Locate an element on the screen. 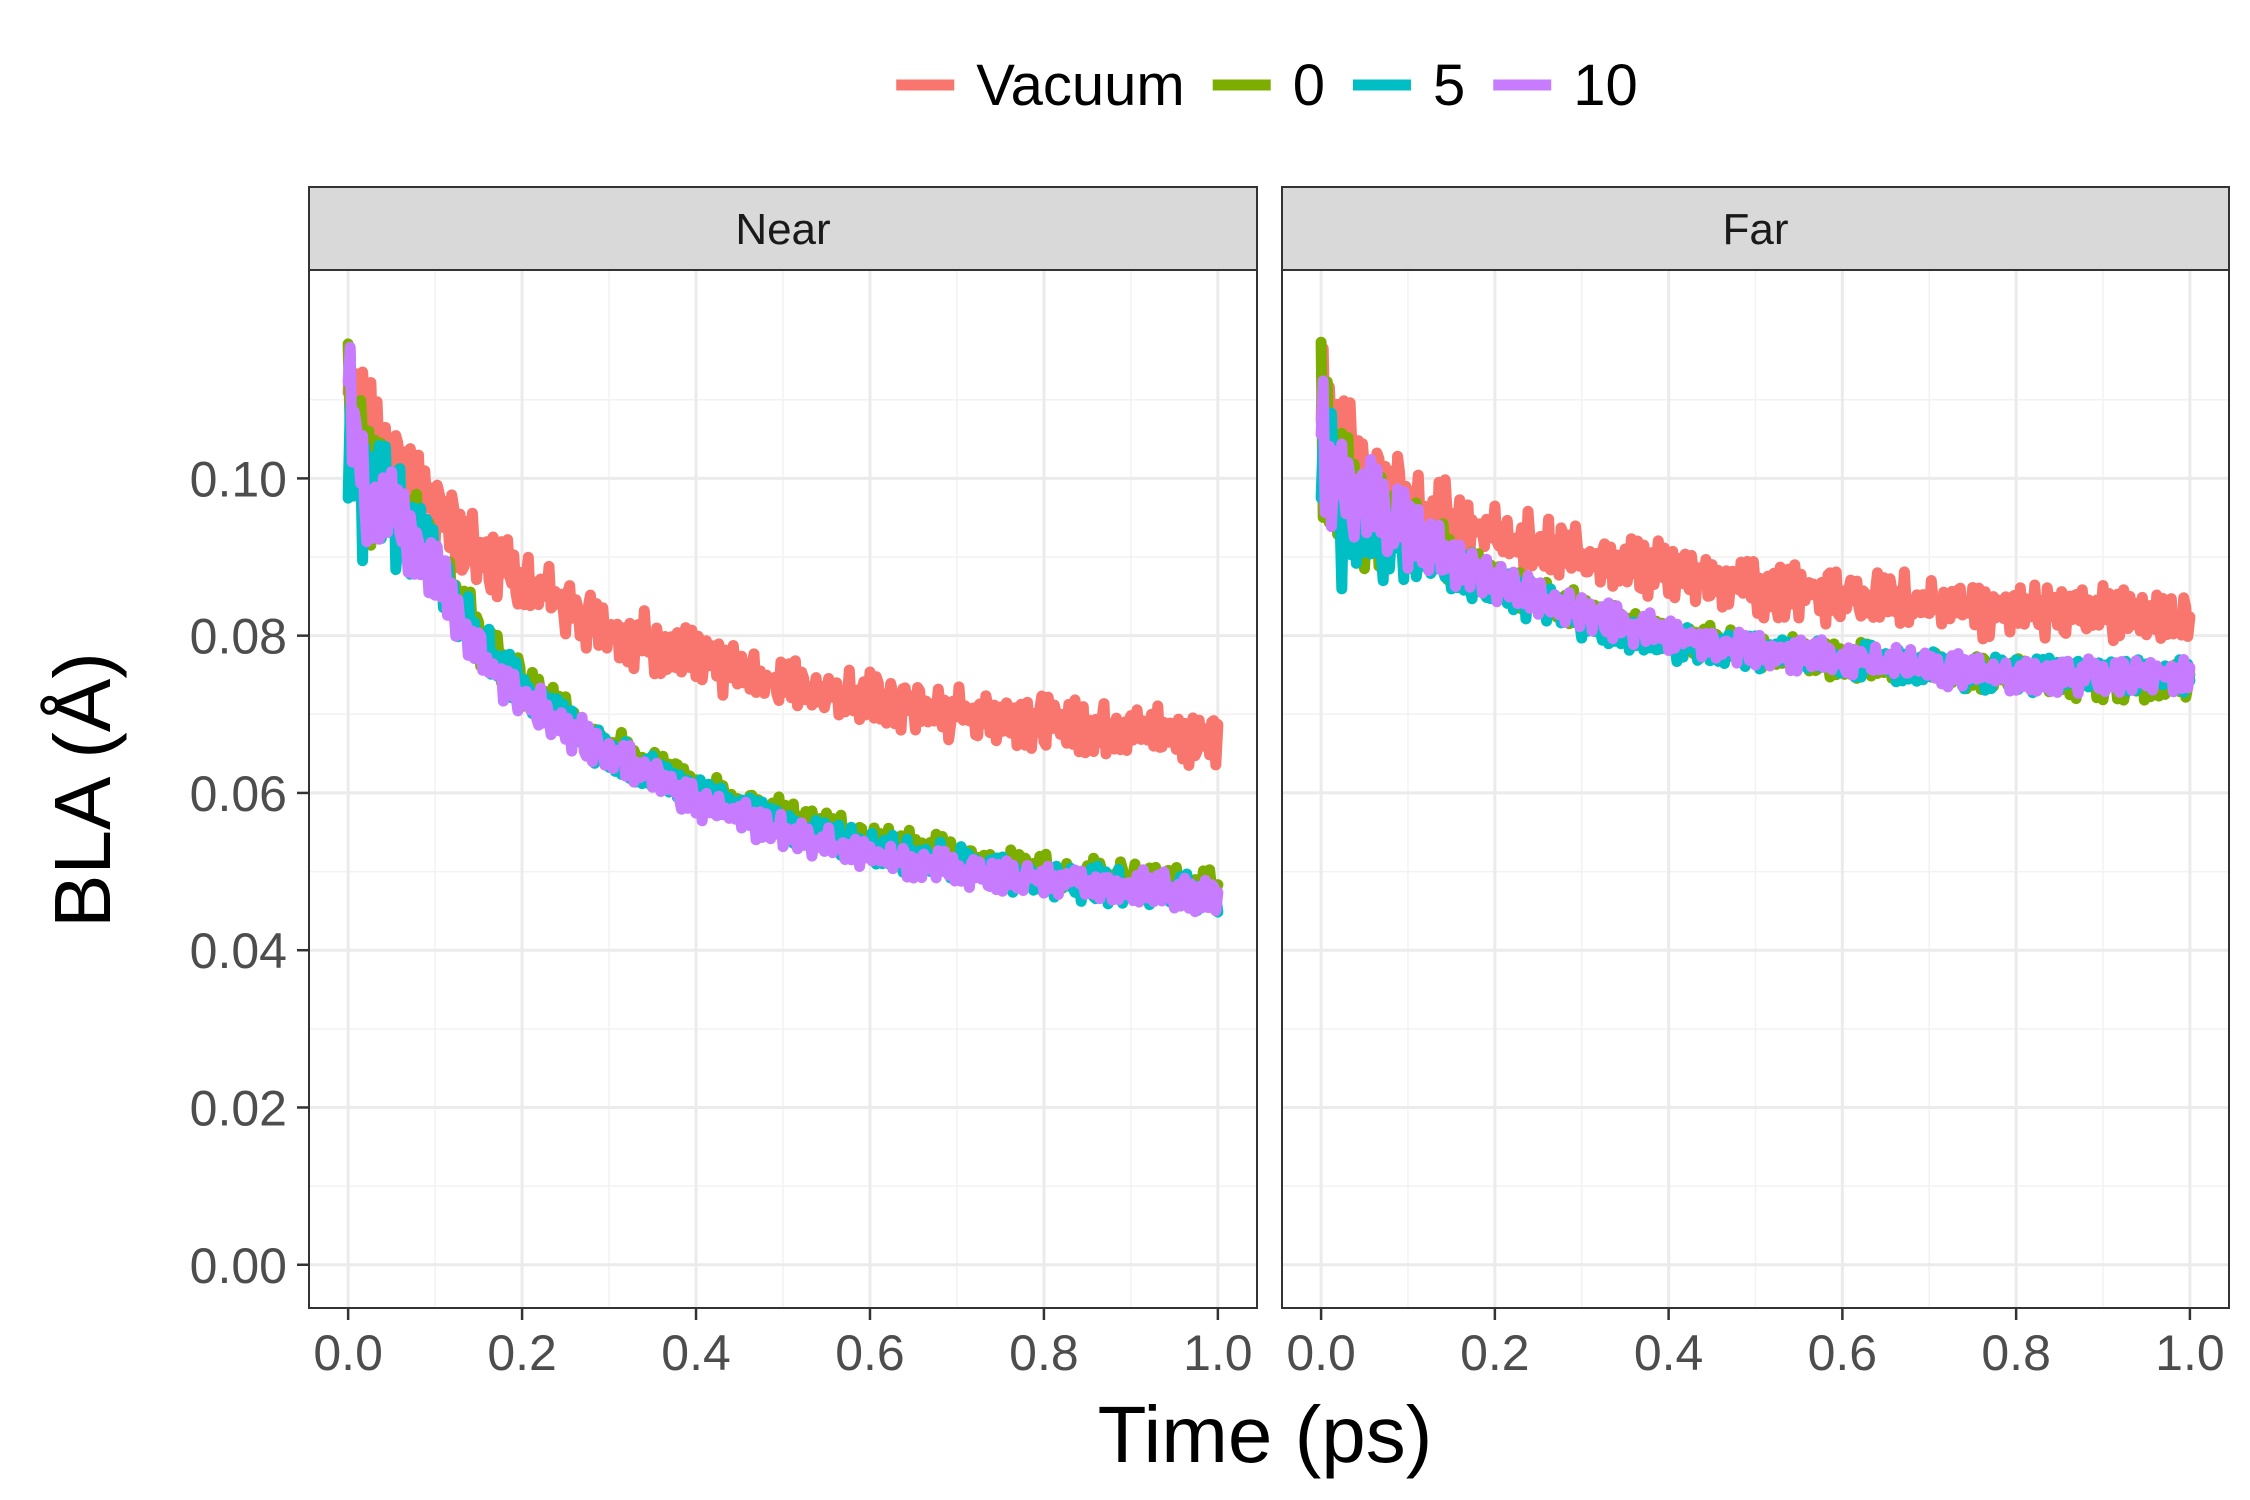  legend-label: Vacuum is located at coordinates (1080, 85).